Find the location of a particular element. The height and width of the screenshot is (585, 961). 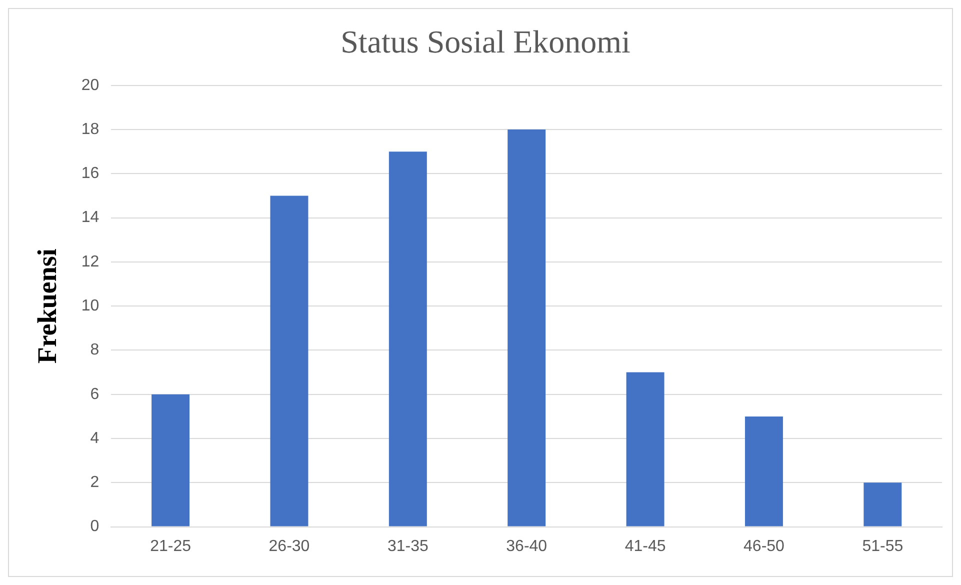

y-tick-label: 8 is located at coordinates (95, 350).